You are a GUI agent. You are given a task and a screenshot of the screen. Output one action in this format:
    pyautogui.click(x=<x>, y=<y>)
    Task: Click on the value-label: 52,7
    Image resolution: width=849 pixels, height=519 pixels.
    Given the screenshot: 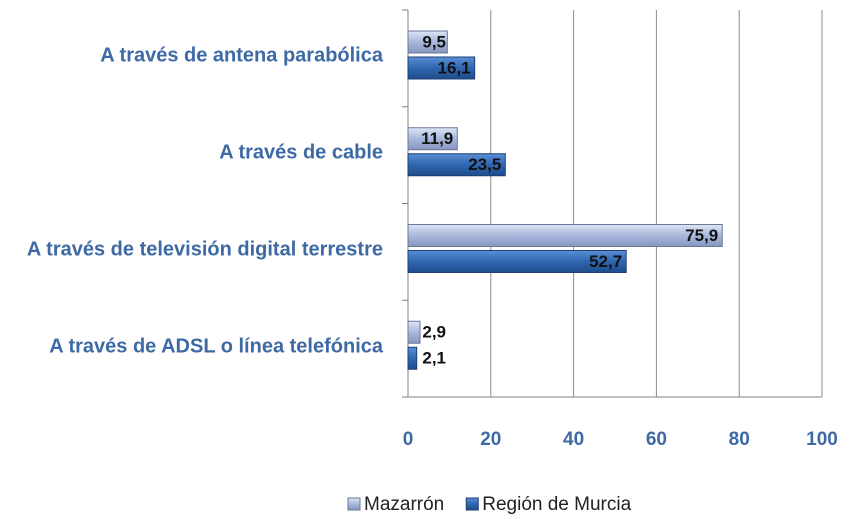 What is the action you would take?
    pyautogui.click(x=605, y=261)
    